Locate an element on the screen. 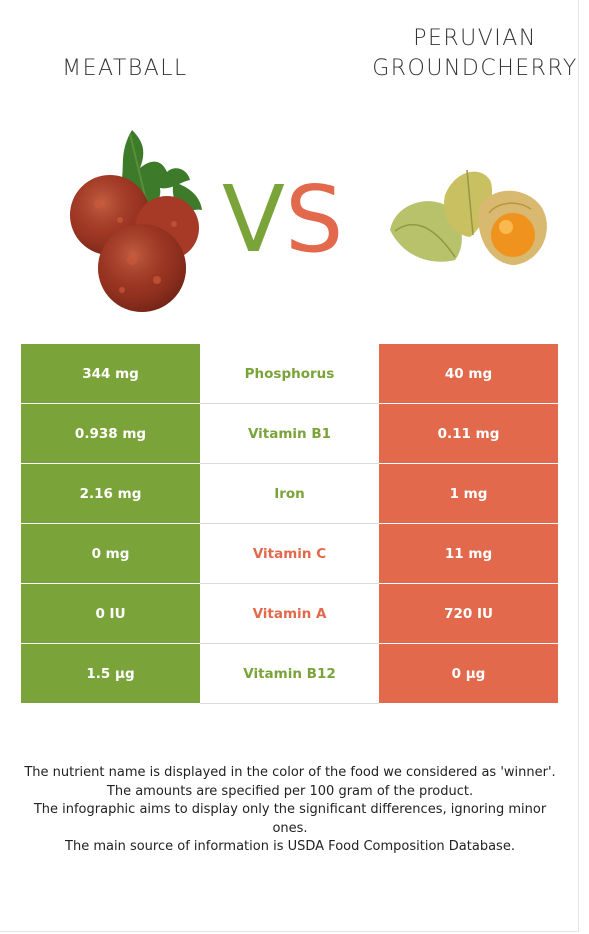  left-food-title: MEATBALL is located at coordinates (125, 69).